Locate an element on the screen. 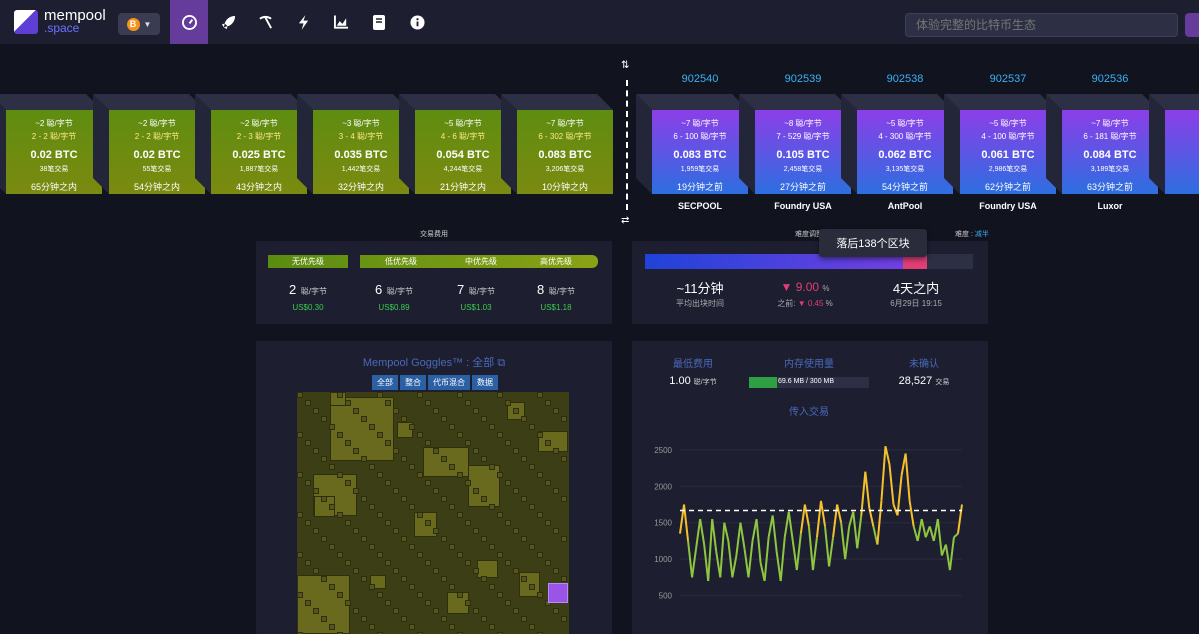 This screenshot has height=634, width=1199. projected-block: ~2 聪/字节 2 - 2 聪/字节 0.02 BTC 55笔交易 54分钟之内 is located at coordinates (149, 144).